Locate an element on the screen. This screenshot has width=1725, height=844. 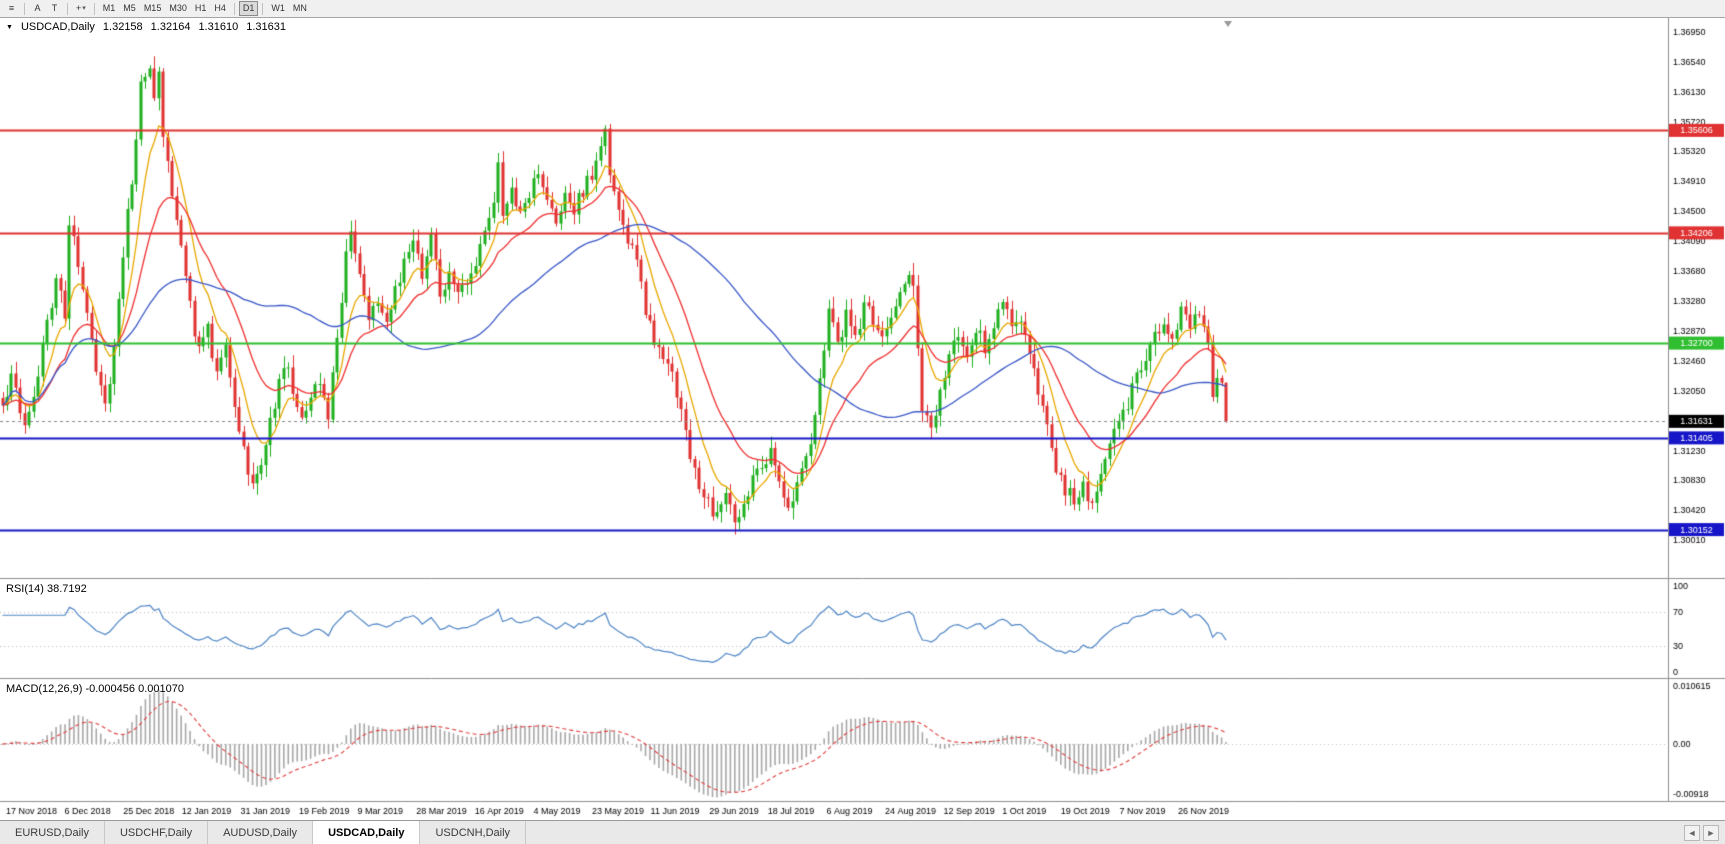
collapse-triangle-icon: ▼ is located at coordinates (9, 27).